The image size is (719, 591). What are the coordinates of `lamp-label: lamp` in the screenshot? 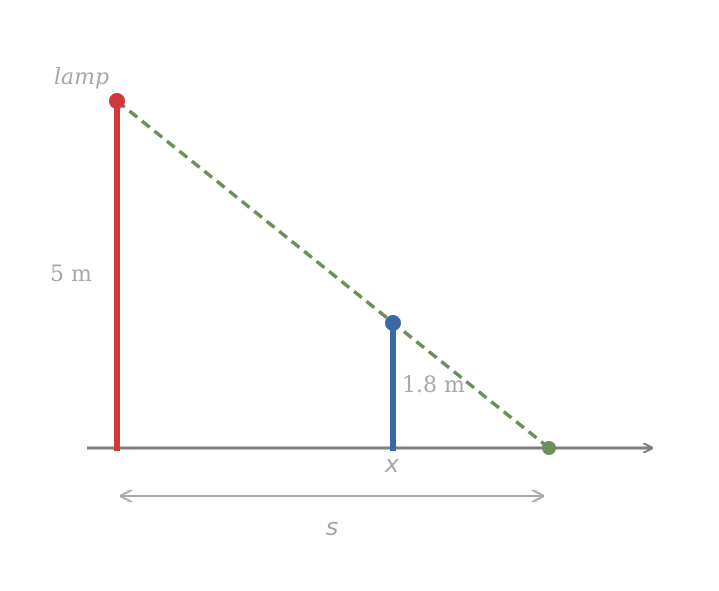 It's located at (81, 77).